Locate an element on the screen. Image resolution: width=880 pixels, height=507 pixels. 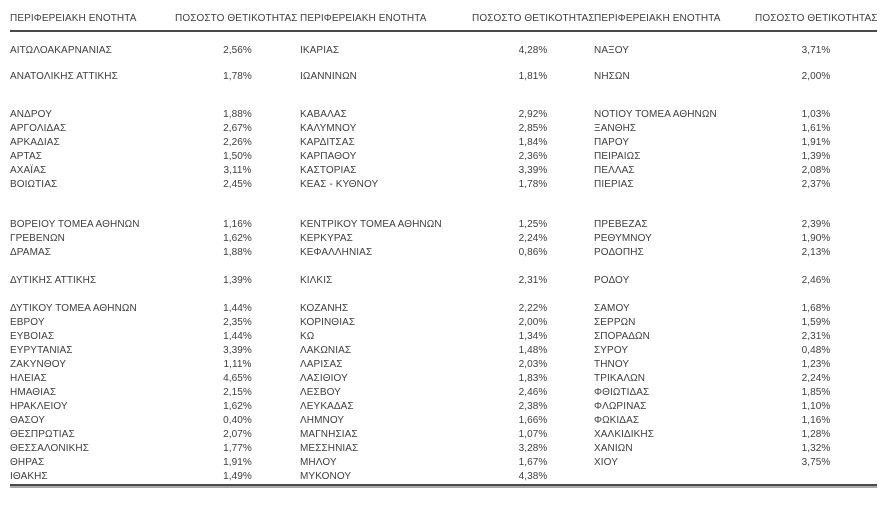
region-cell: ΑΝΑΤΟΛΙΚΗΣ ΑΤΤΙΚΗΣ is located at coordinates (64, 76).